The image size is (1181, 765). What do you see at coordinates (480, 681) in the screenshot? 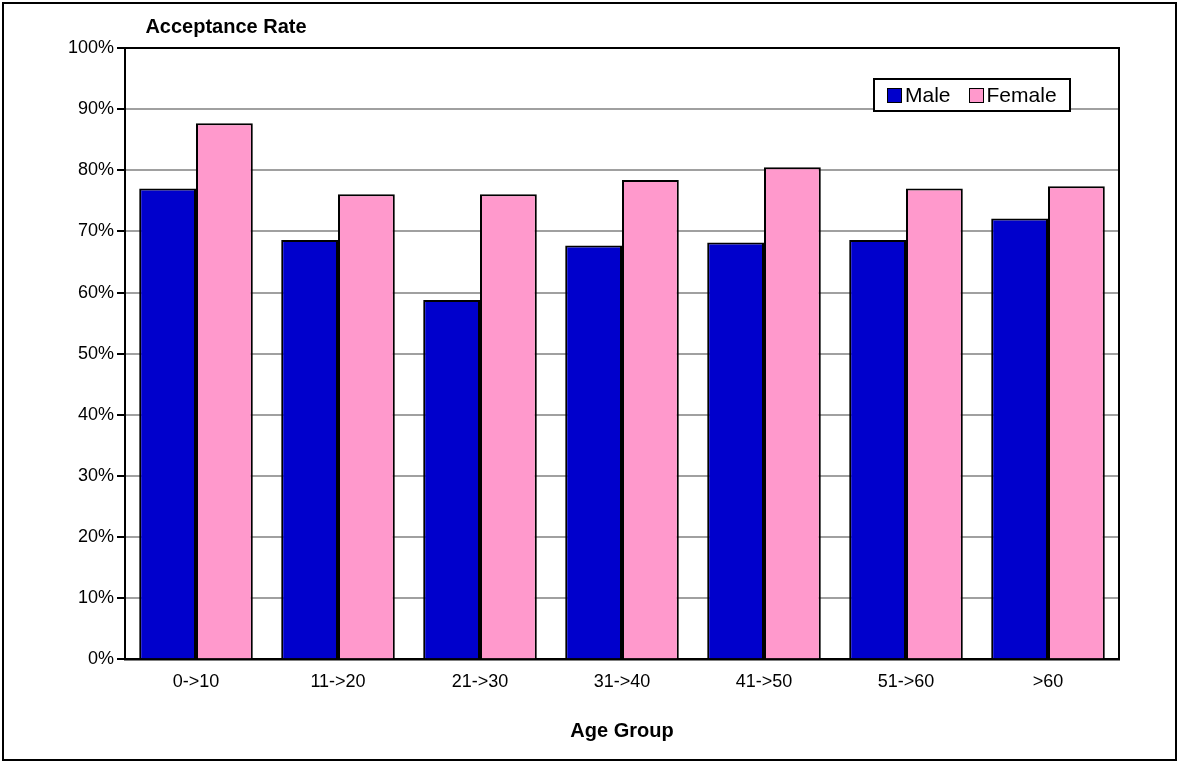
I see `x-tick-label: 21->30` at bounding box center [480, 681].